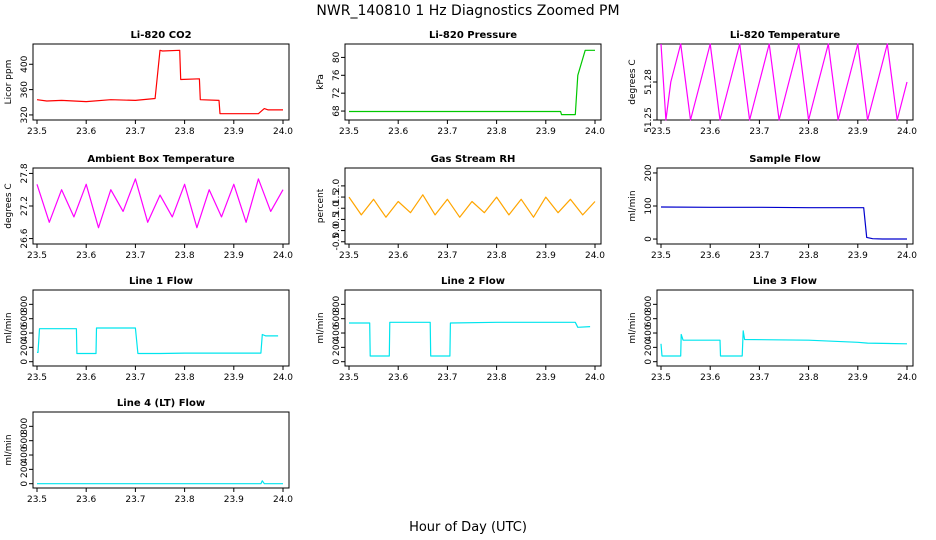 The height and width of the screenshot is (540, 936). Describe the element at coordinates (337, 57) in the screenshot. I see `y-tick-label: 80` at that location.